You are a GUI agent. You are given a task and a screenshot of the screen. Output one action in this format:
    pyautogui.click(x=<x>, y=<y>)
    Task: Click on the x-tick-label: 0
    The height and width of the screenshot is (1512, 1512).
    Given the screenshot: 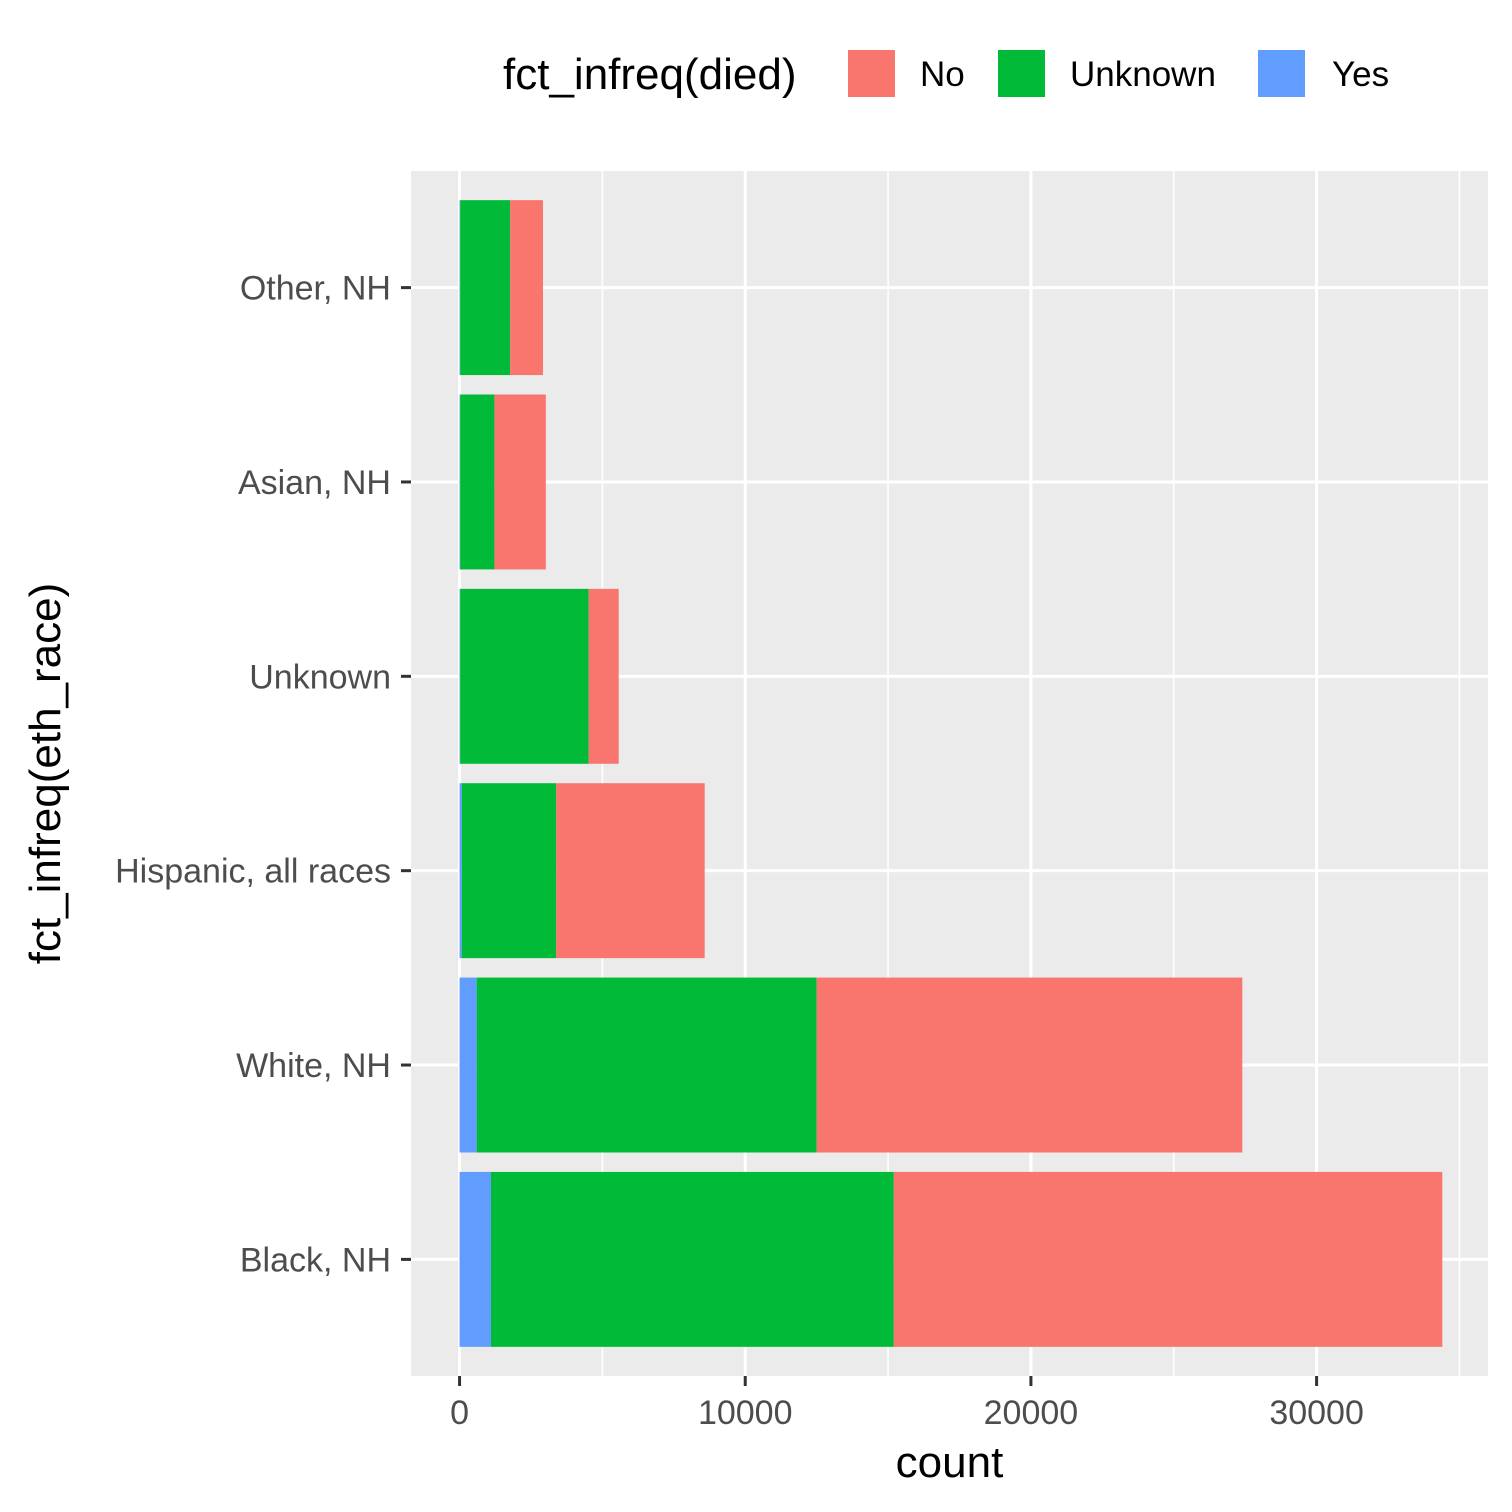 What is the action you would take?
    pyautogui.click(x=459, y=1413)
    